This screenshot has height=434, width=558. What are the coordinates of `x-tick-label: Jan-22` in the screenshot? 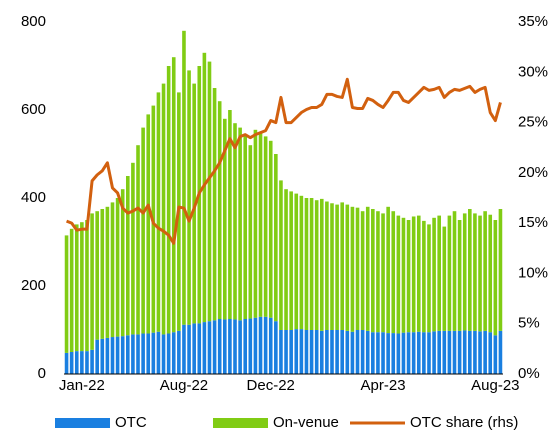 It's located at (82, 385).